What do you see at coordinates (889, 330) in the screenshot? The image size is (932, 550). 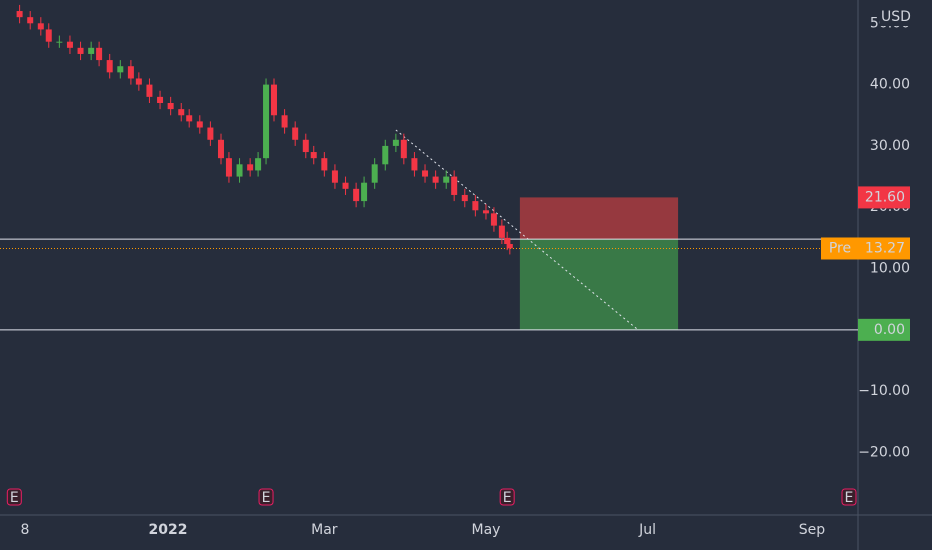 I see `target-tag: 0.00` at bounding box center [889, 330].